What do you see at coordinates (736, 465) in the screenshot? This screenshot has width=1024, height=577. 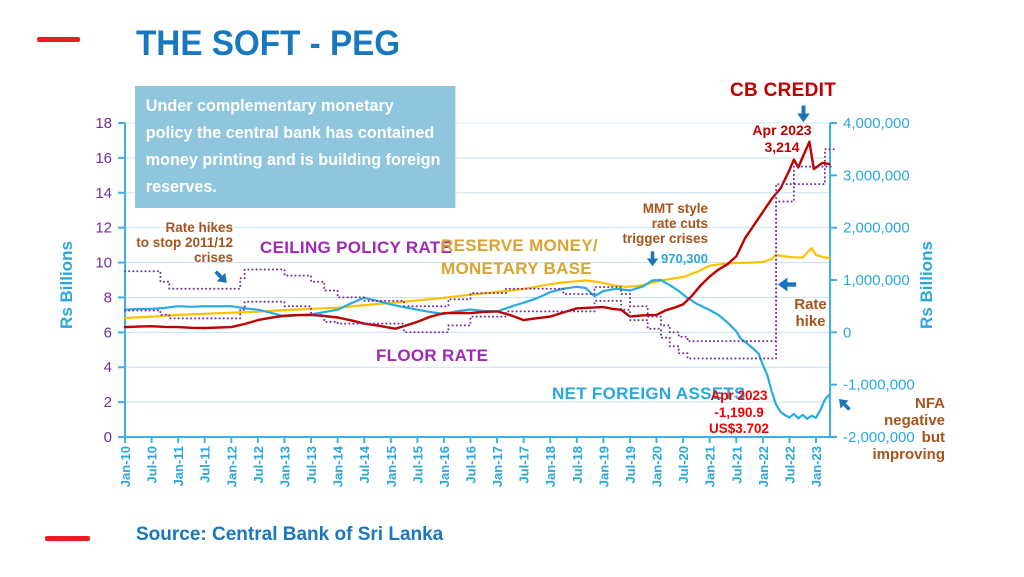 I see `x-tick-label: Jul-21` at bounding box center [736, 465].